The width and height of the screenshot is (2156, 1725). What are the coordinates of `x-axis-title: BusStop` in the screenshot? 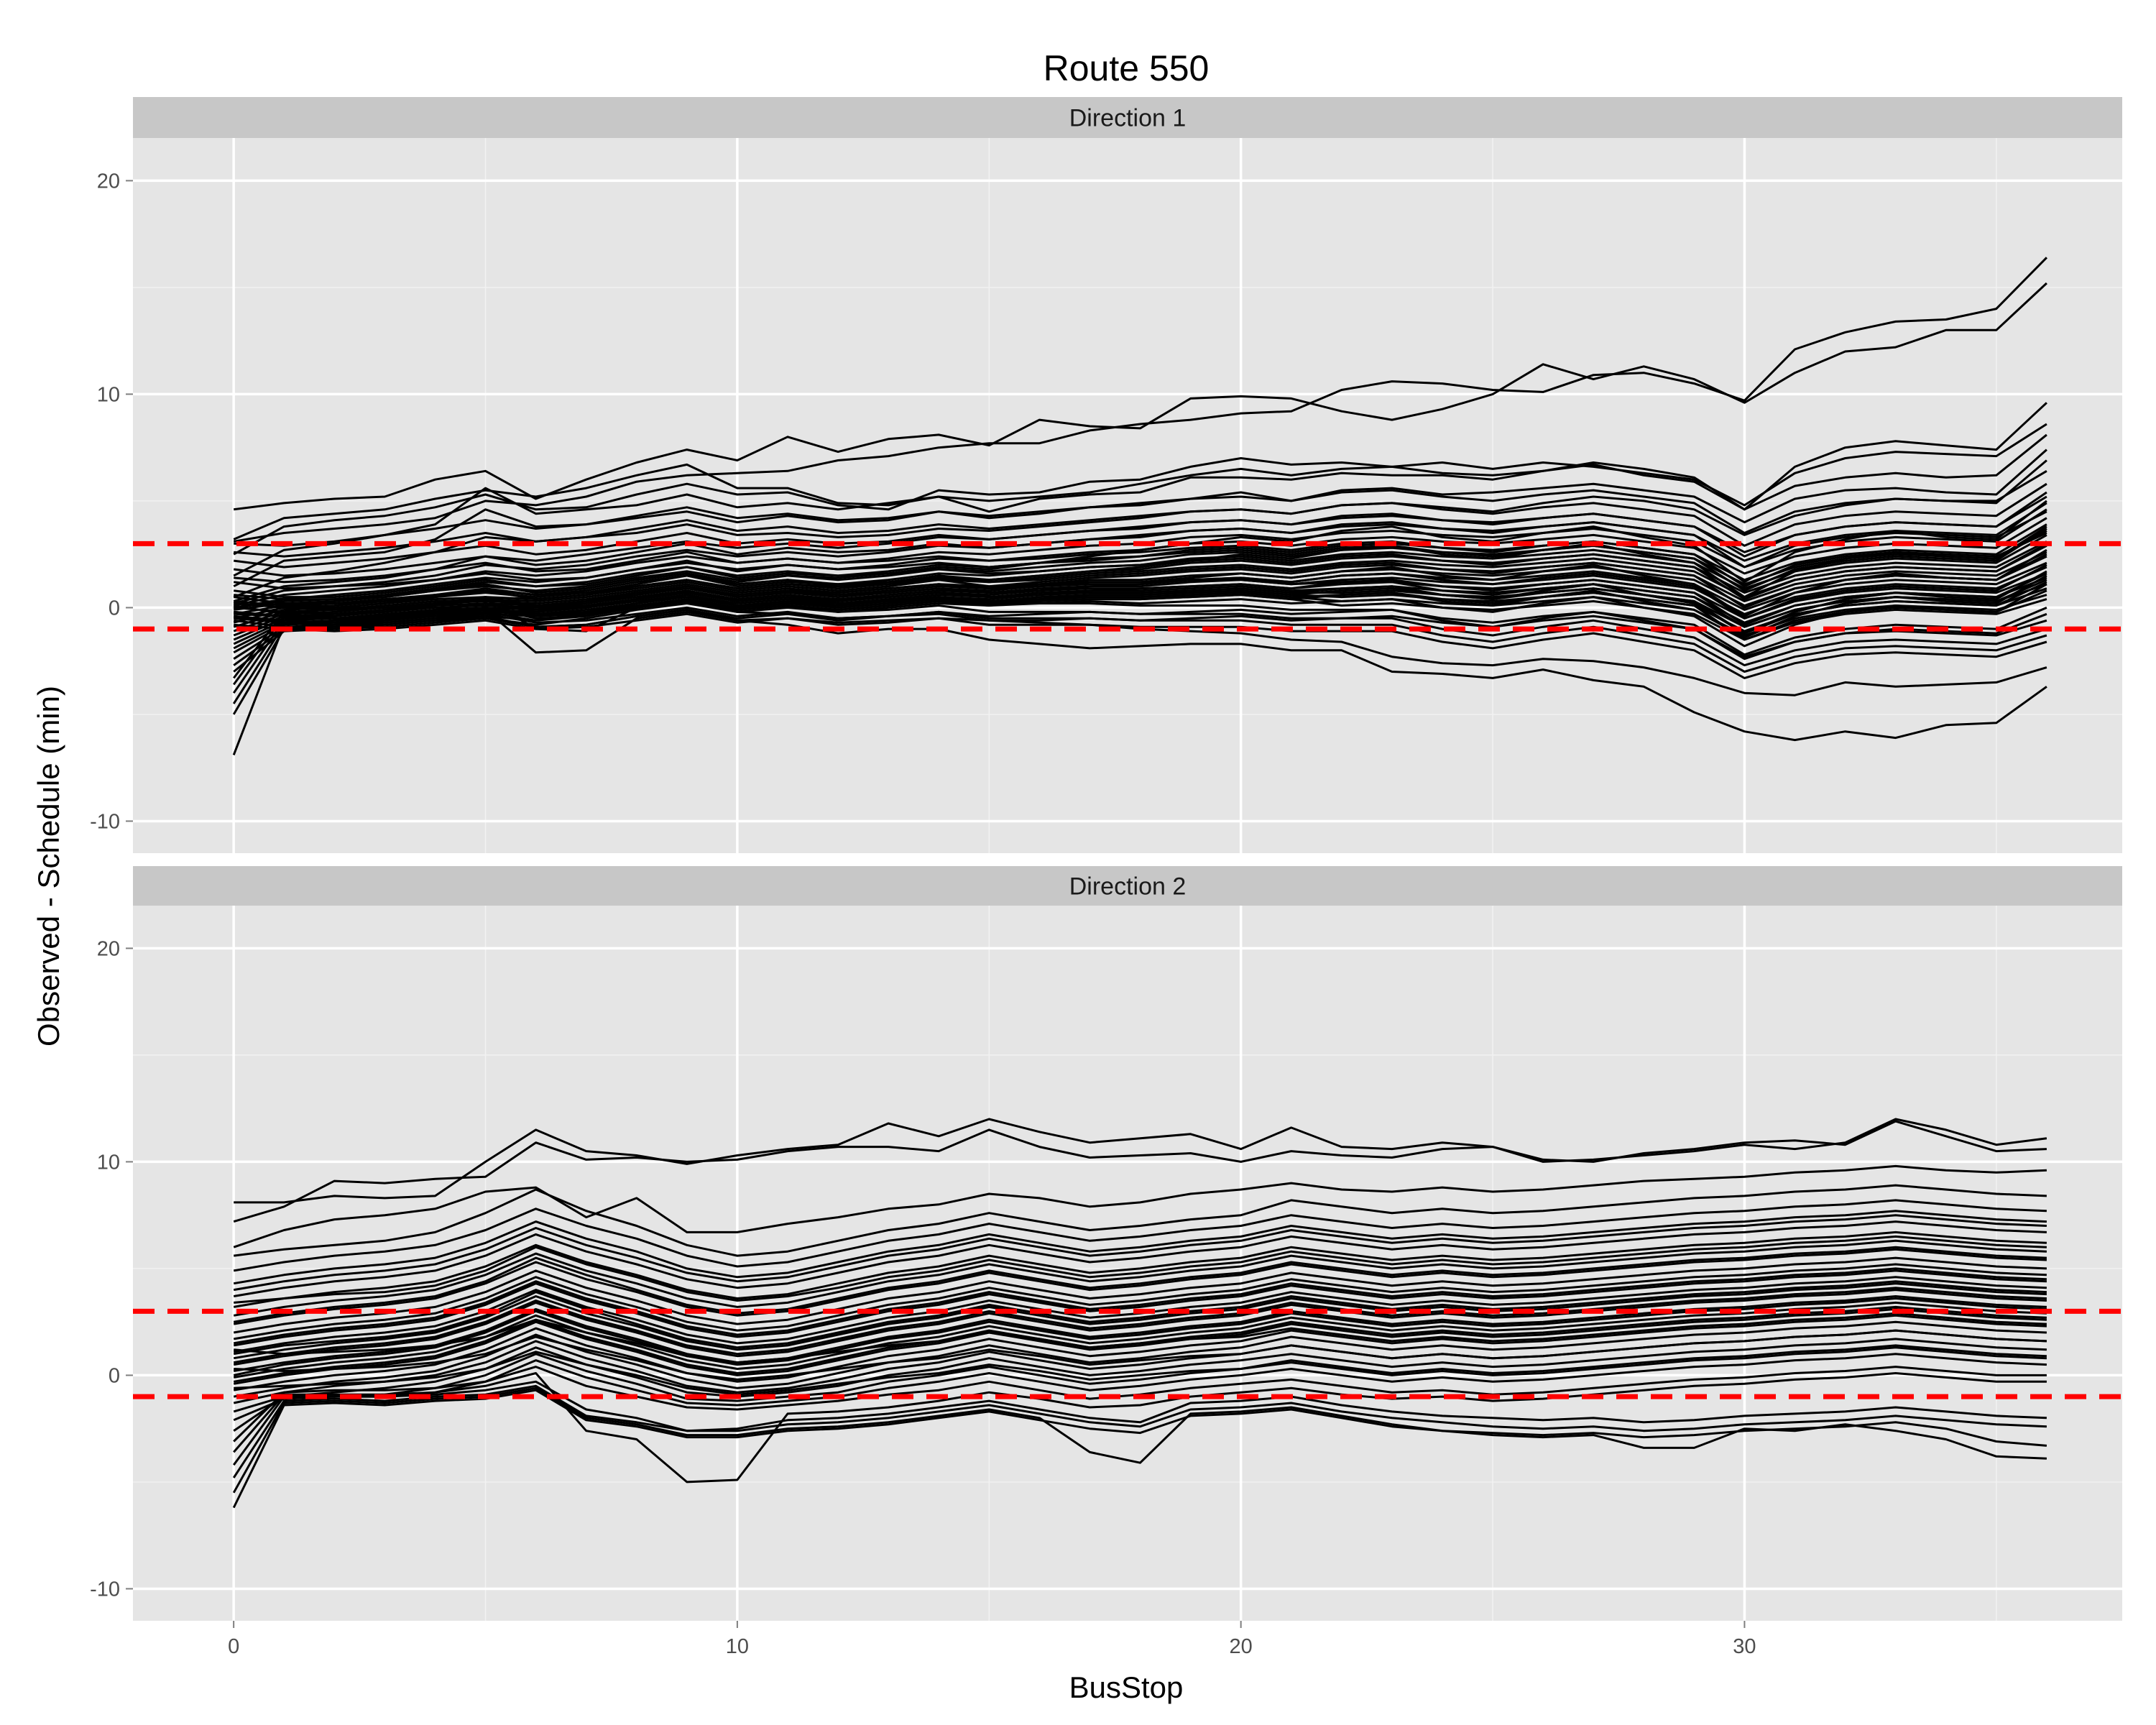 It's located at (1126, 1687).